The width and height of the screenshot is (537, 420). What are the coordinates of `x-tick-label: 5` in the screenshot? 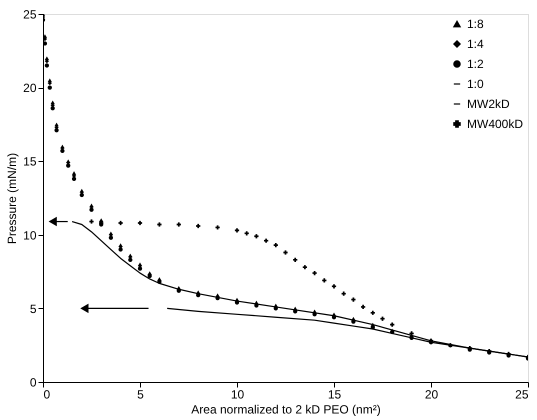 It's located at (140, 395).